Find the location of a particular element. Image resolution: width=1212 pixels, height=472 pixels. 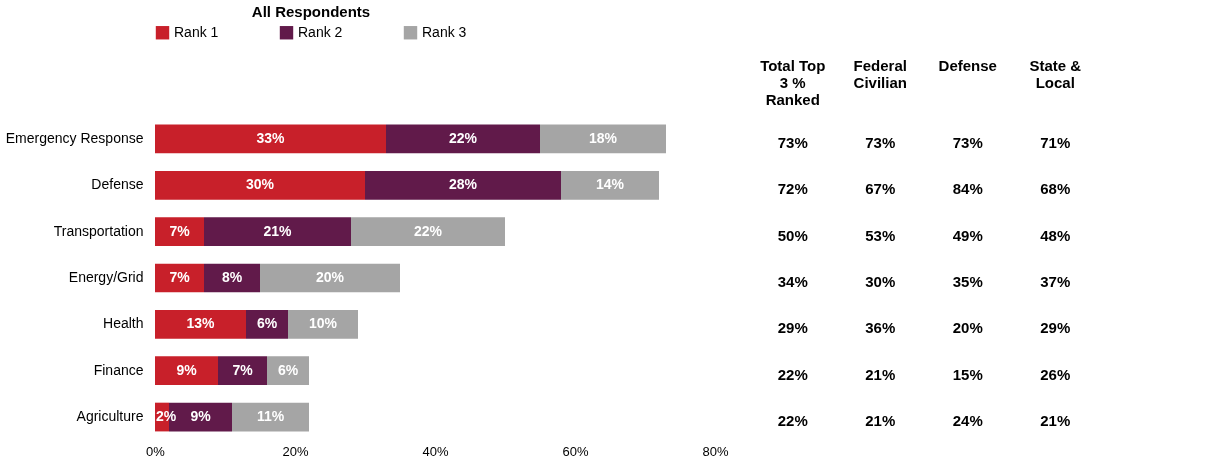

x-tick-label: 0% is located at coordinates (156, 451).